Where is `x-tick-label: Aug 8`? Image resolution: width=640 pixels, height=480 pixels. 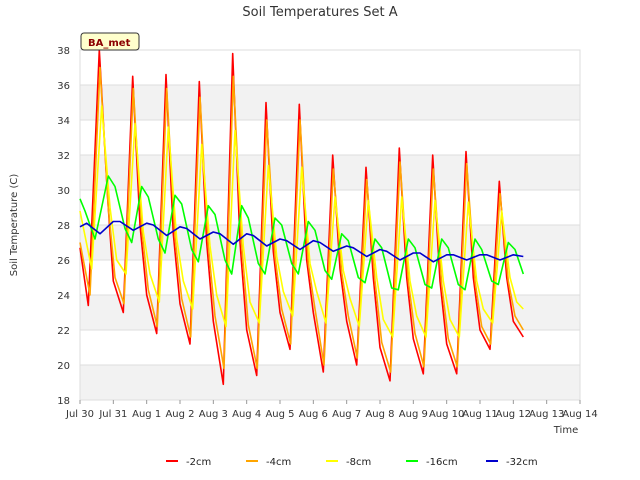 x-tick-label: Aug 8 is located at coordinates (379, 414).